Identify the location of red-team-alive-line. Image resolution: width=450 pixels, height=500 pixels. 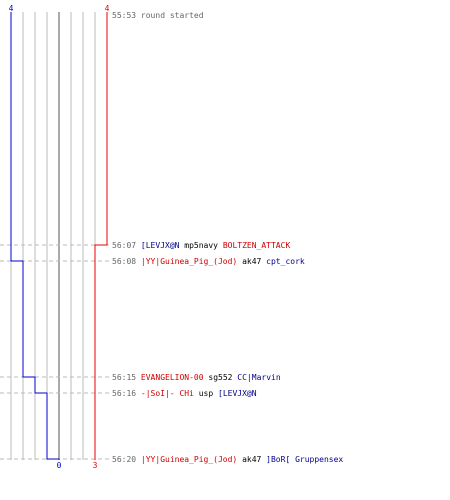
(101, 236).